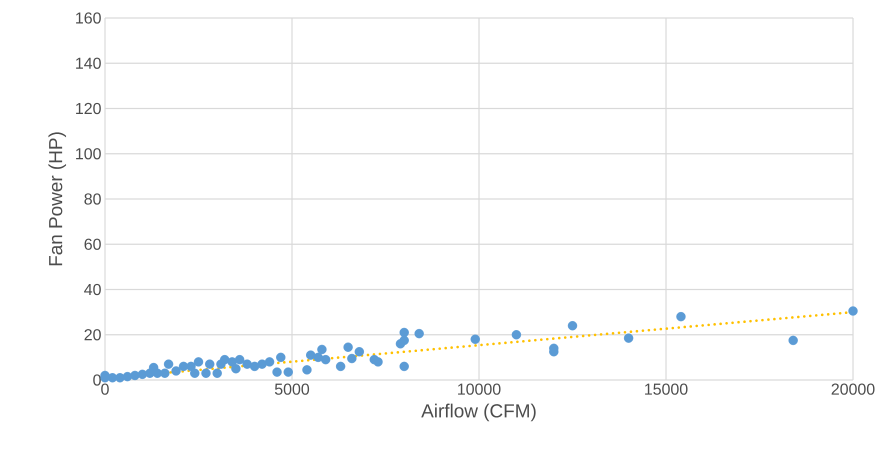  I want to click on x-tick-label: 5000, so click(292, 389).